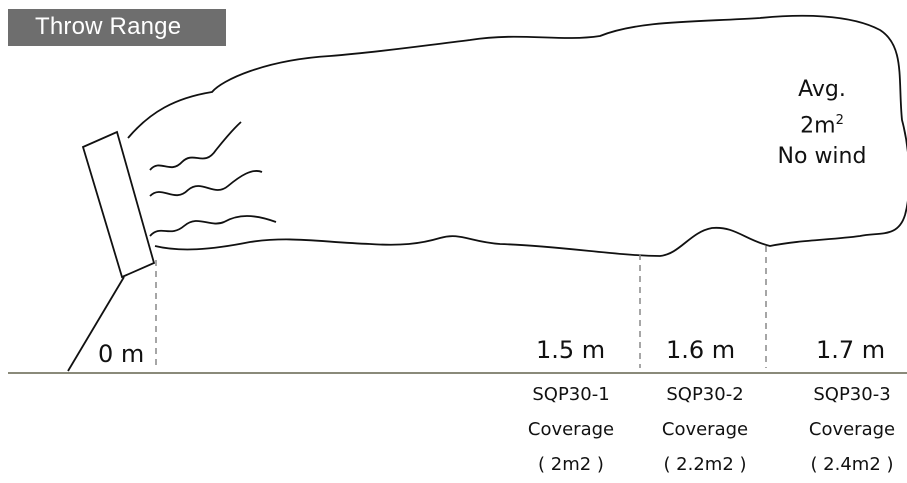 The image size is (907, 483). Describe the element at coordinates (121, 354) in the screenshot. I see `distance-0m: 0 m` at that location.